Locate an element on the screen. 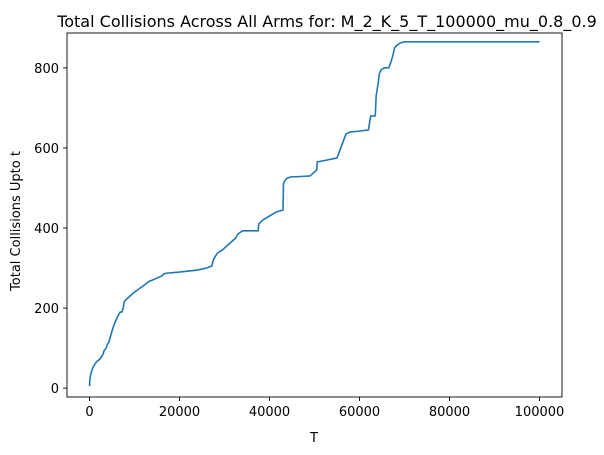 This screenshot has width=604, height=455. x-axis-label: T is located at coordinates (313, 438).